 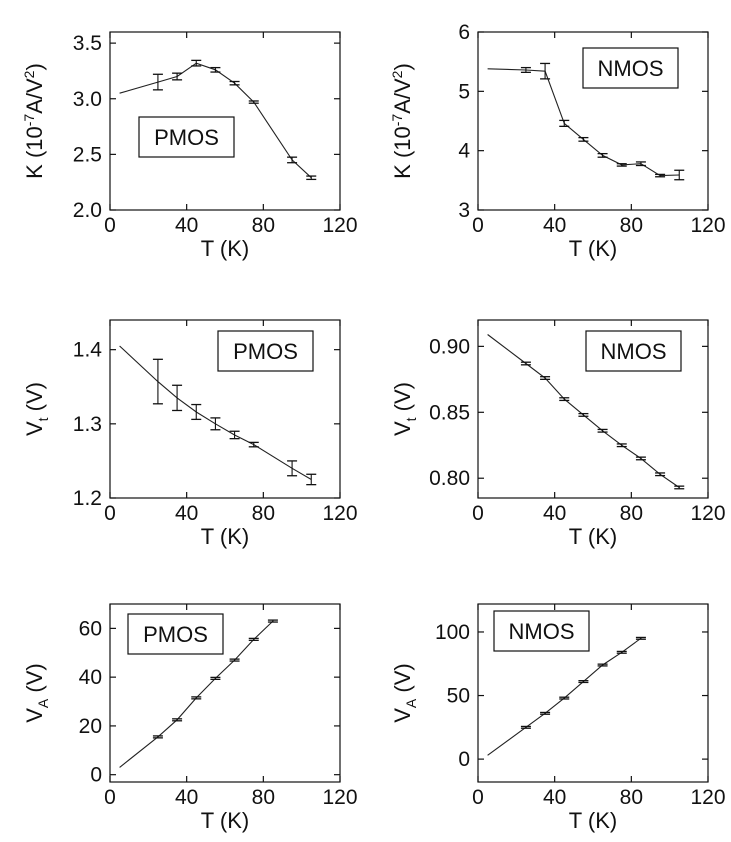 I want to click on chart-1-plot-frame, so click(x=225, y=121).